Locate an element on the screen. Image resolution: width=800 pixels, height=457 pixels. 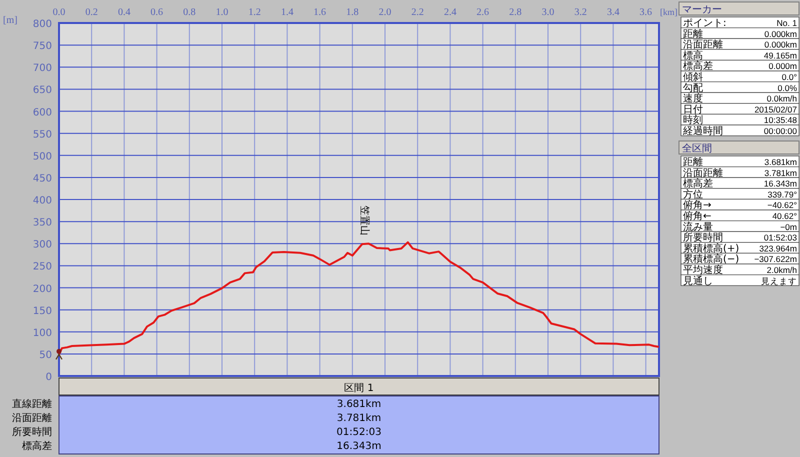
text: 俯角← is located at coordinates (697, 216).